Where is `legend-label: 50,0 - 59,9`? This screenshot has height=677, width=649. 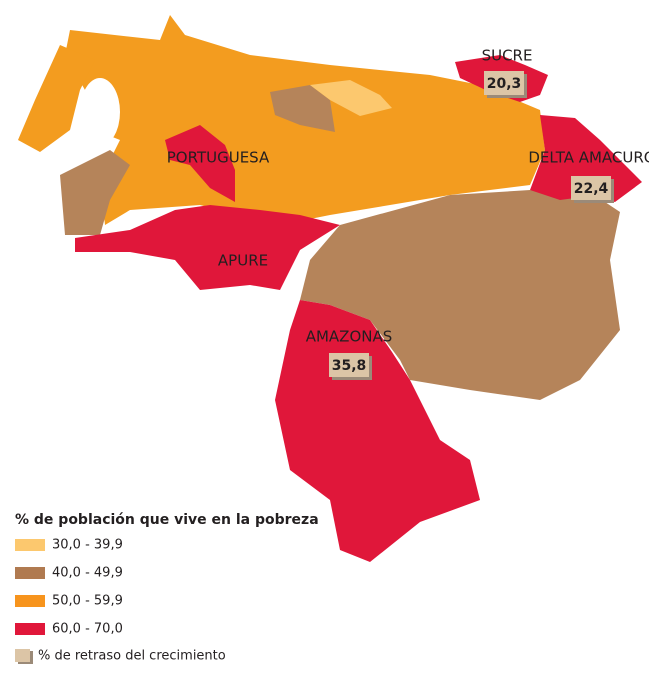
legend-label: 50,0 - 59,9 is located at coordinates (87, 601).